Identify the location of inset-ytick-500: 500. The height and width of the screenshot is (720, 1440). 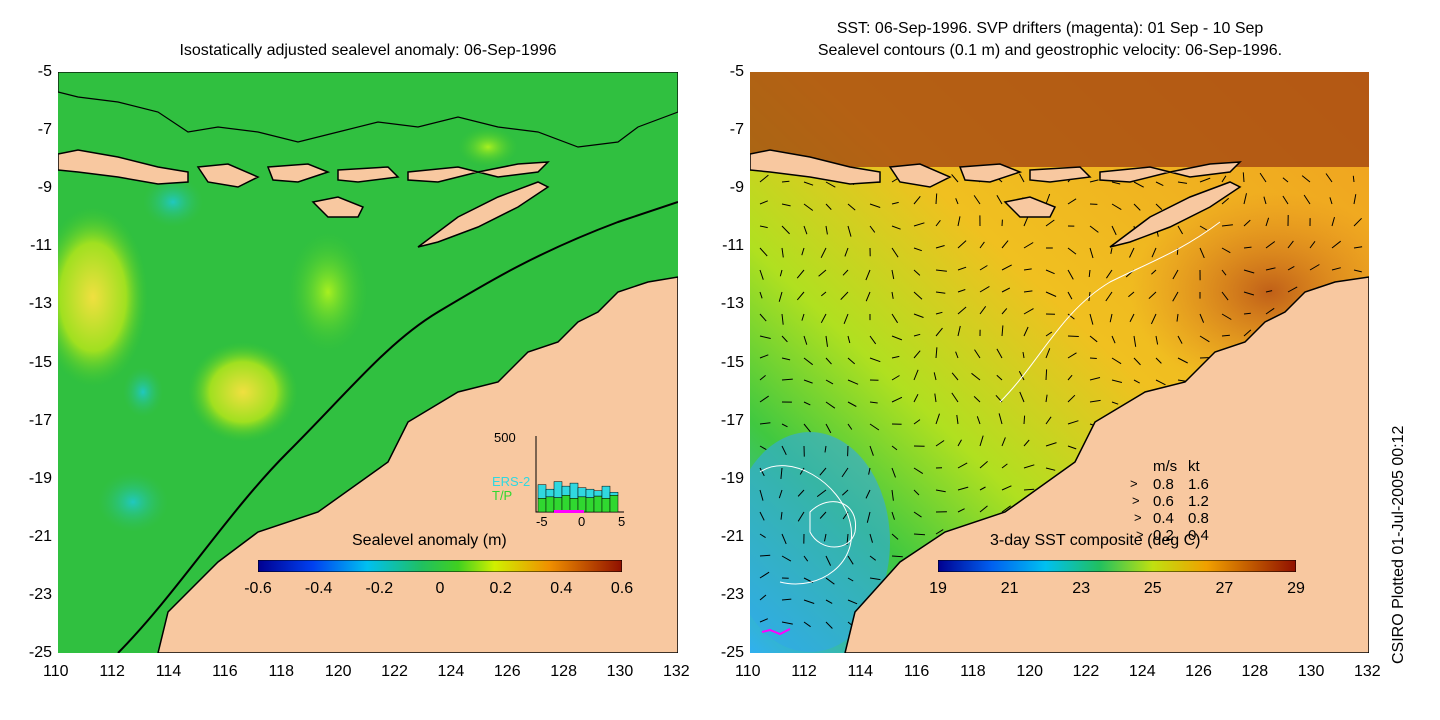
(505, 437).